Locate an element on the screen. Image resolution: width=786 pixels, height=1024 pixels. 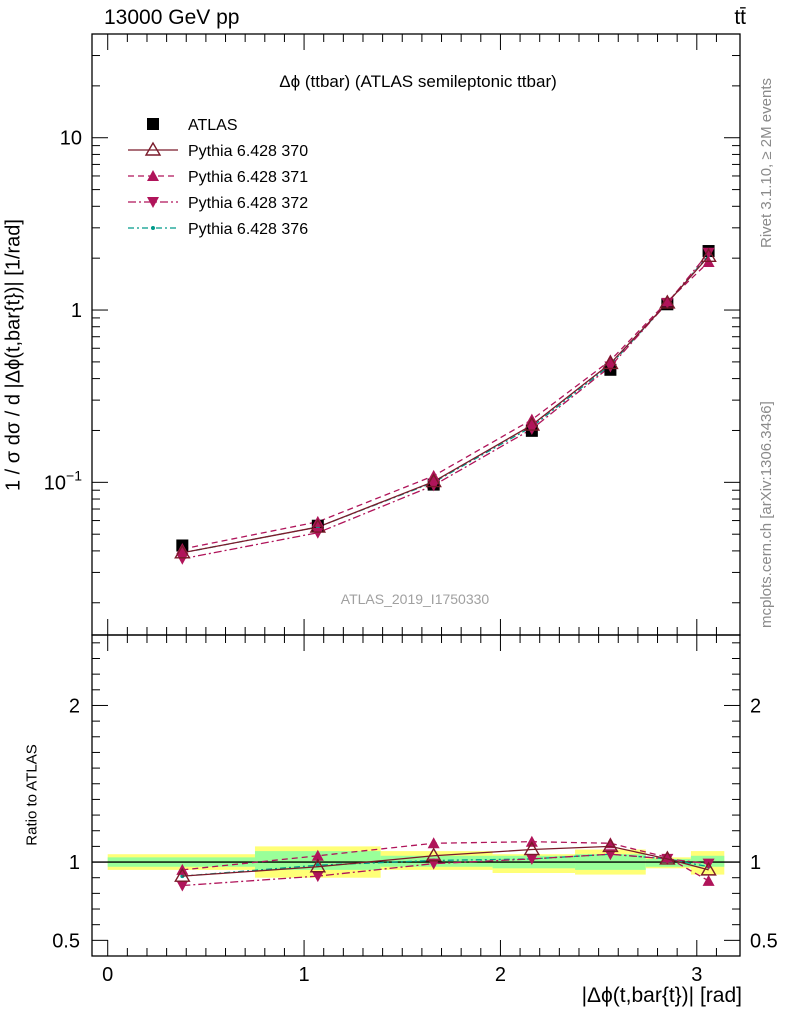
legend-marker-atlas is located at coordinates (153, 124).